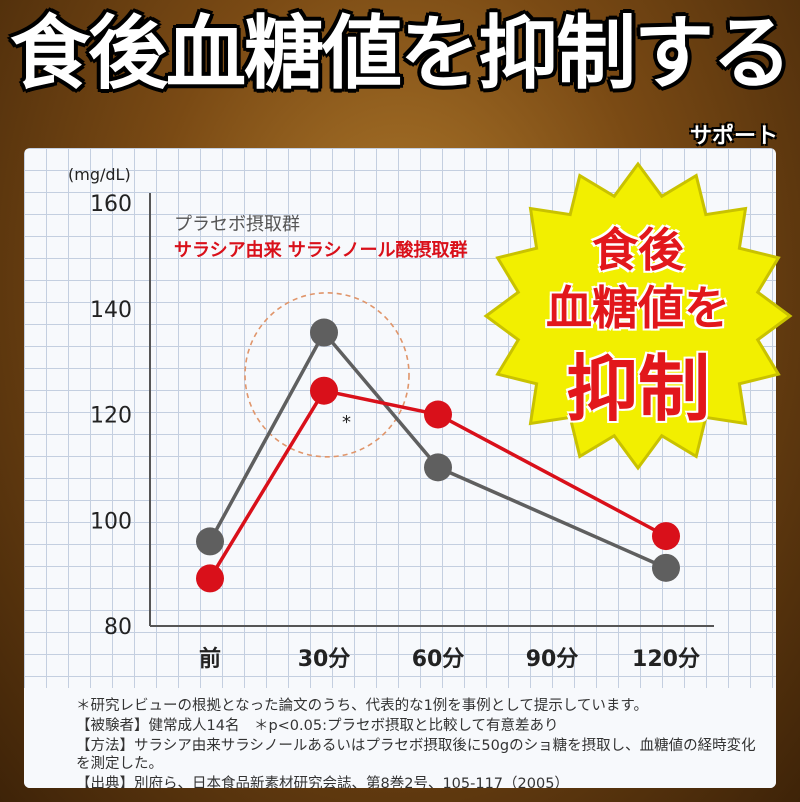 The height and width of the screenshot is (802, 800). I want to click on y-tick-label: 100, so click(111, 521).